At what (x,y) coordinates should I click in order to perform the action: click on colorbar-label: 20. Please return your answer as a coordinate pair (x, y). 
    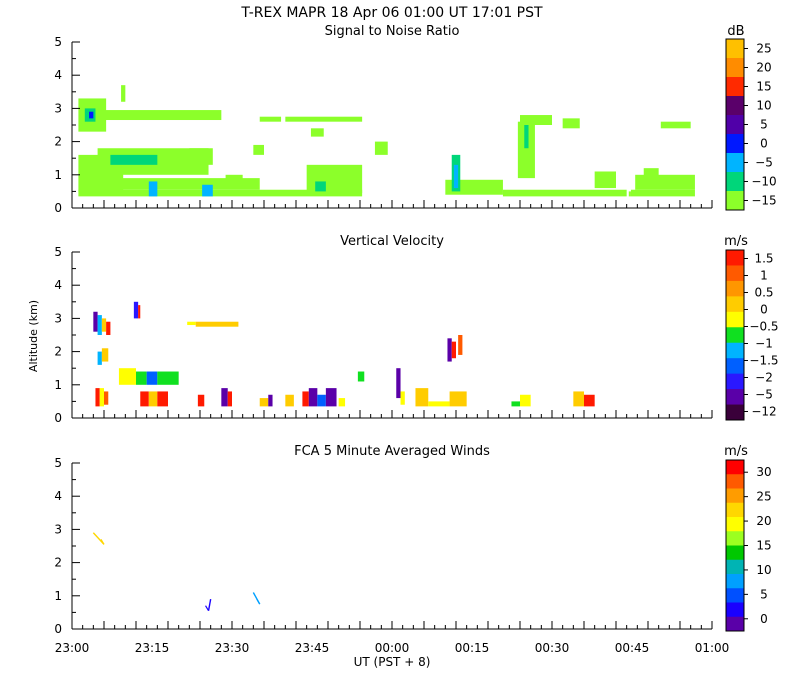
    Looking at the image, I should click on (763, 521).